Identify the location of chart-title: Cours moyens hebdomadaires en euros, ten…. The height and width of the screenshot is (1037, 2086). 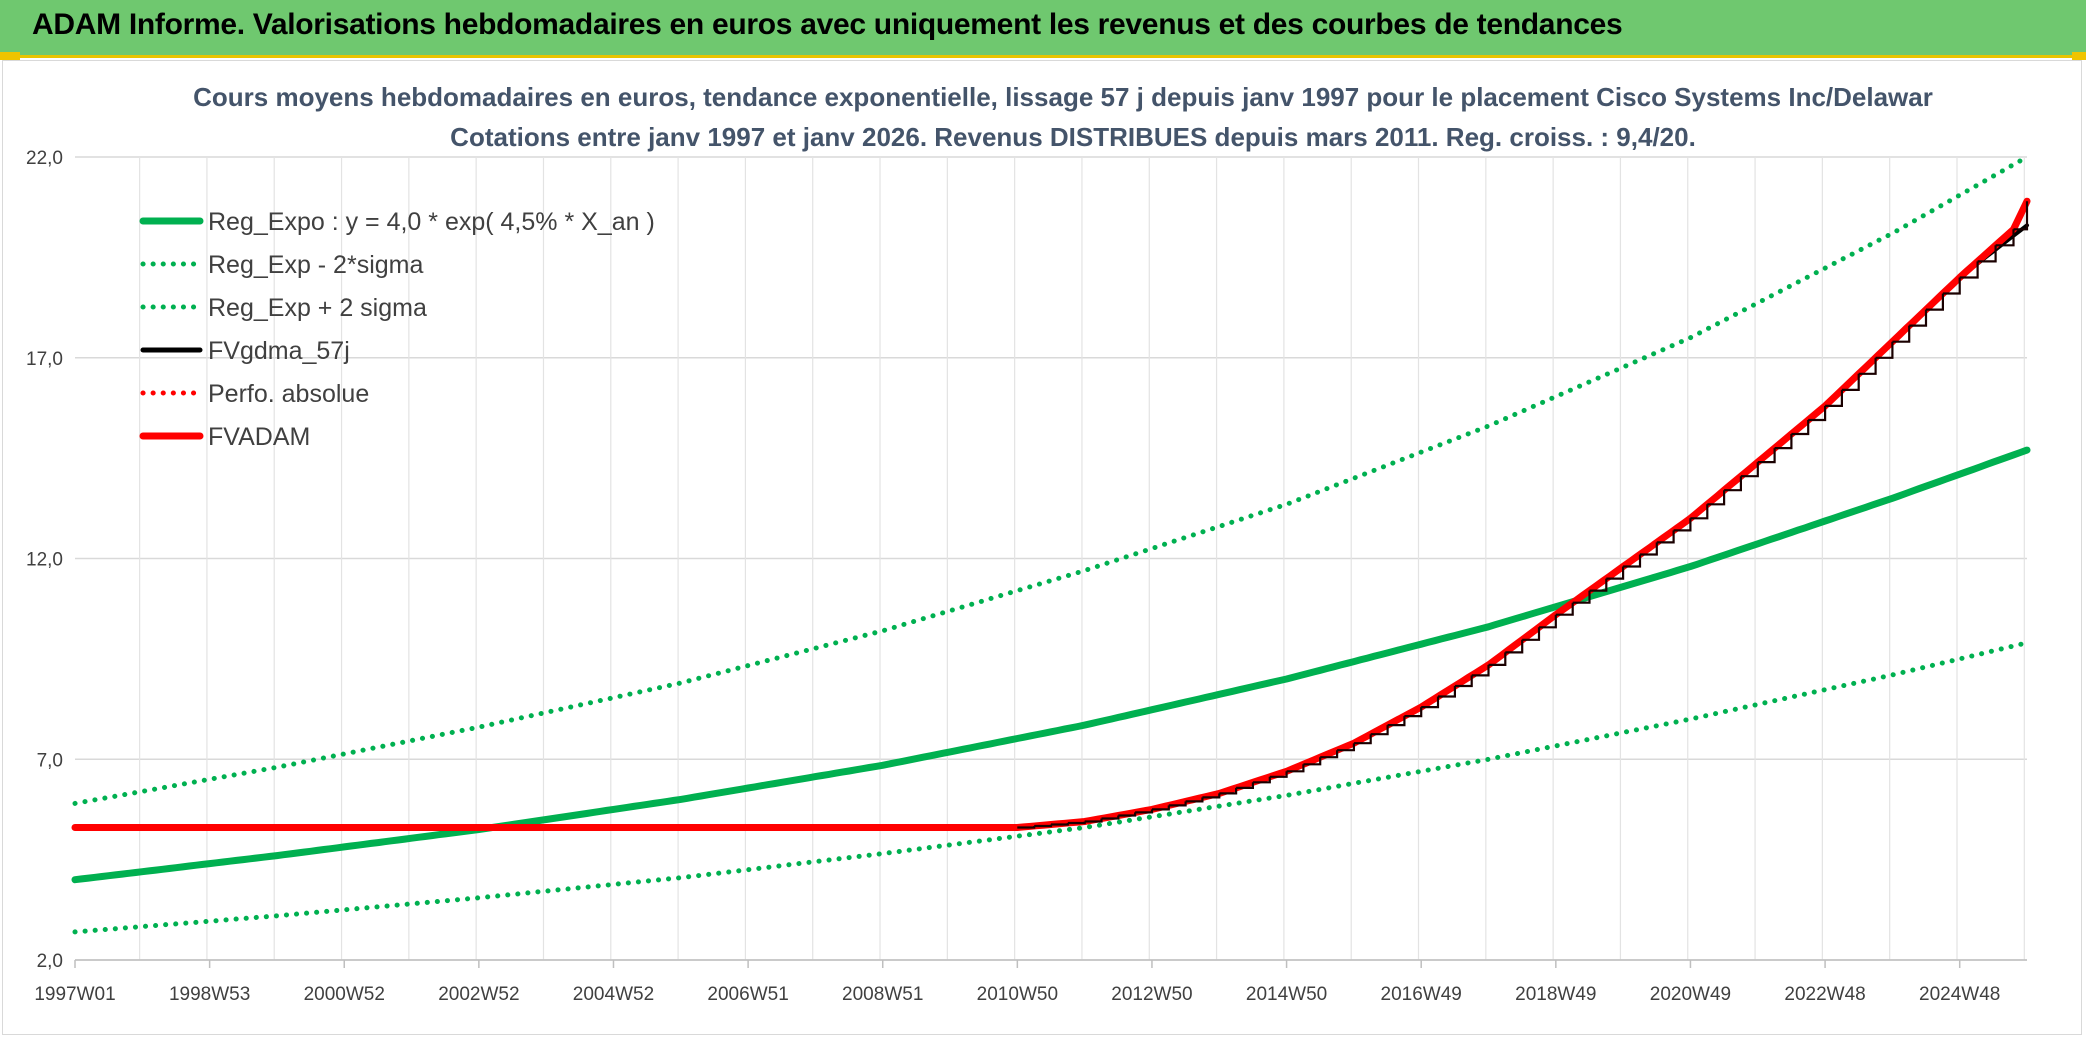
(1063, 97).